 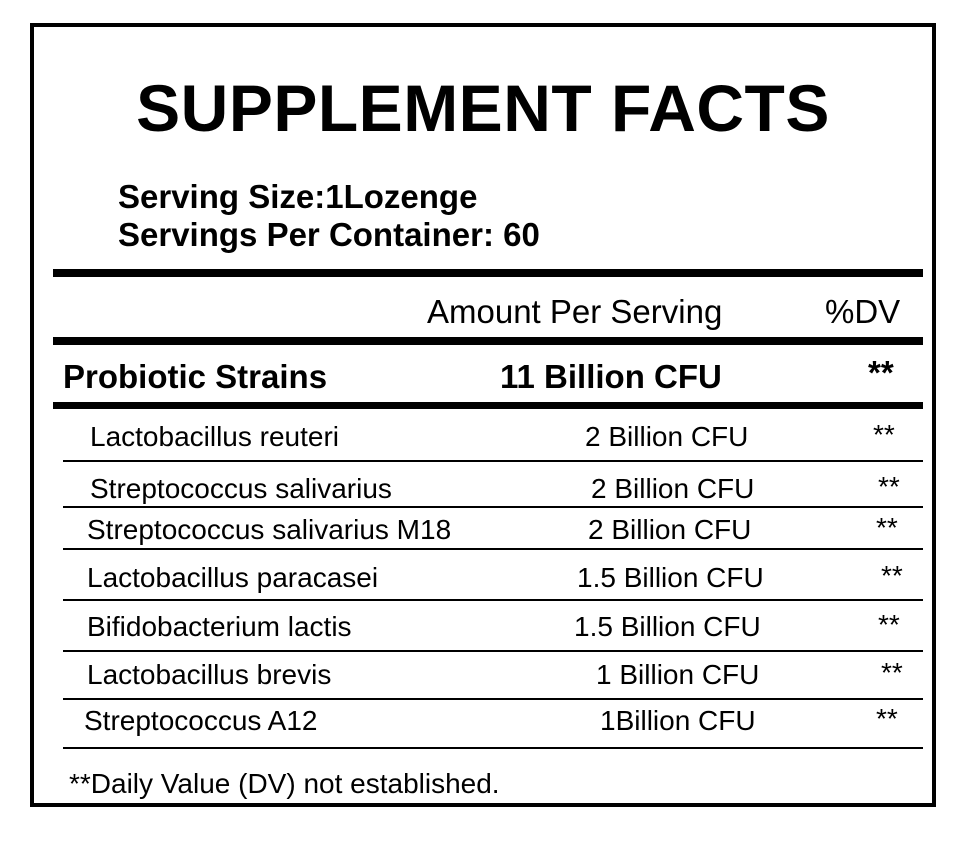 What do you see at coordinates (488, 273) in the screenshot?
I see `divider-thick-top` at bounding box center [488, 273].